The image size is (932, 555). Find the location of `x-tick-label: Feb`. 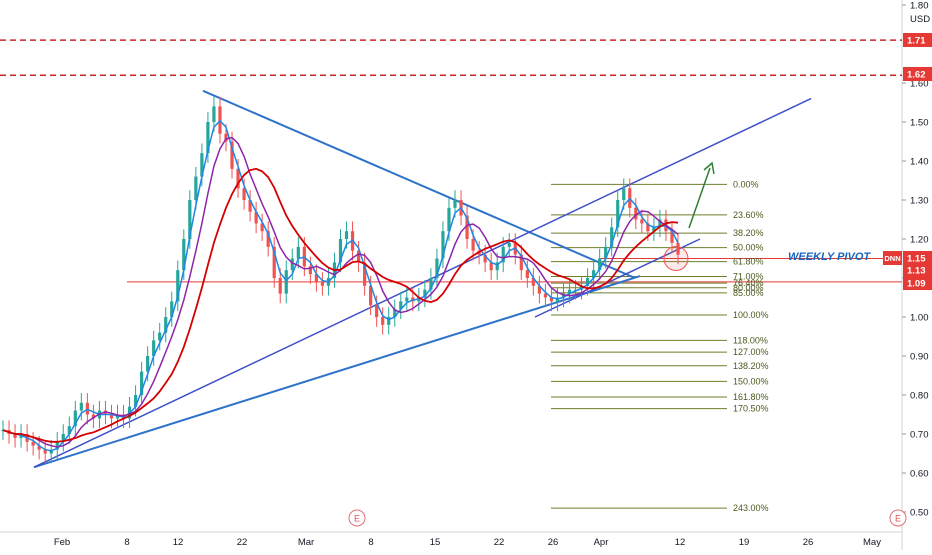

x-tick-label: Feb is located at coordinates (62, 542).